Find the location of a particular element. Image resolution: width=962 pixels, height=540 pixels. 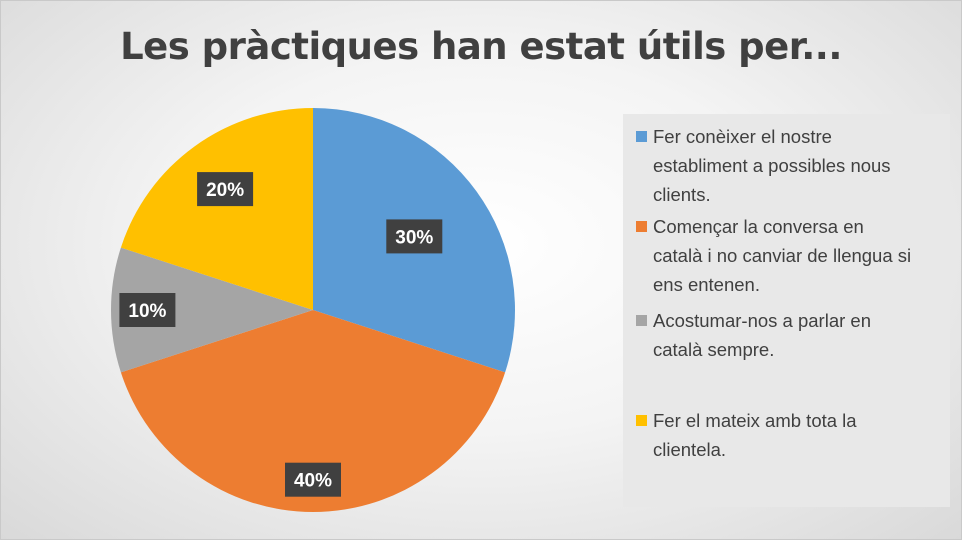

data-label-text: 10% is located at coordinates (147, 311).